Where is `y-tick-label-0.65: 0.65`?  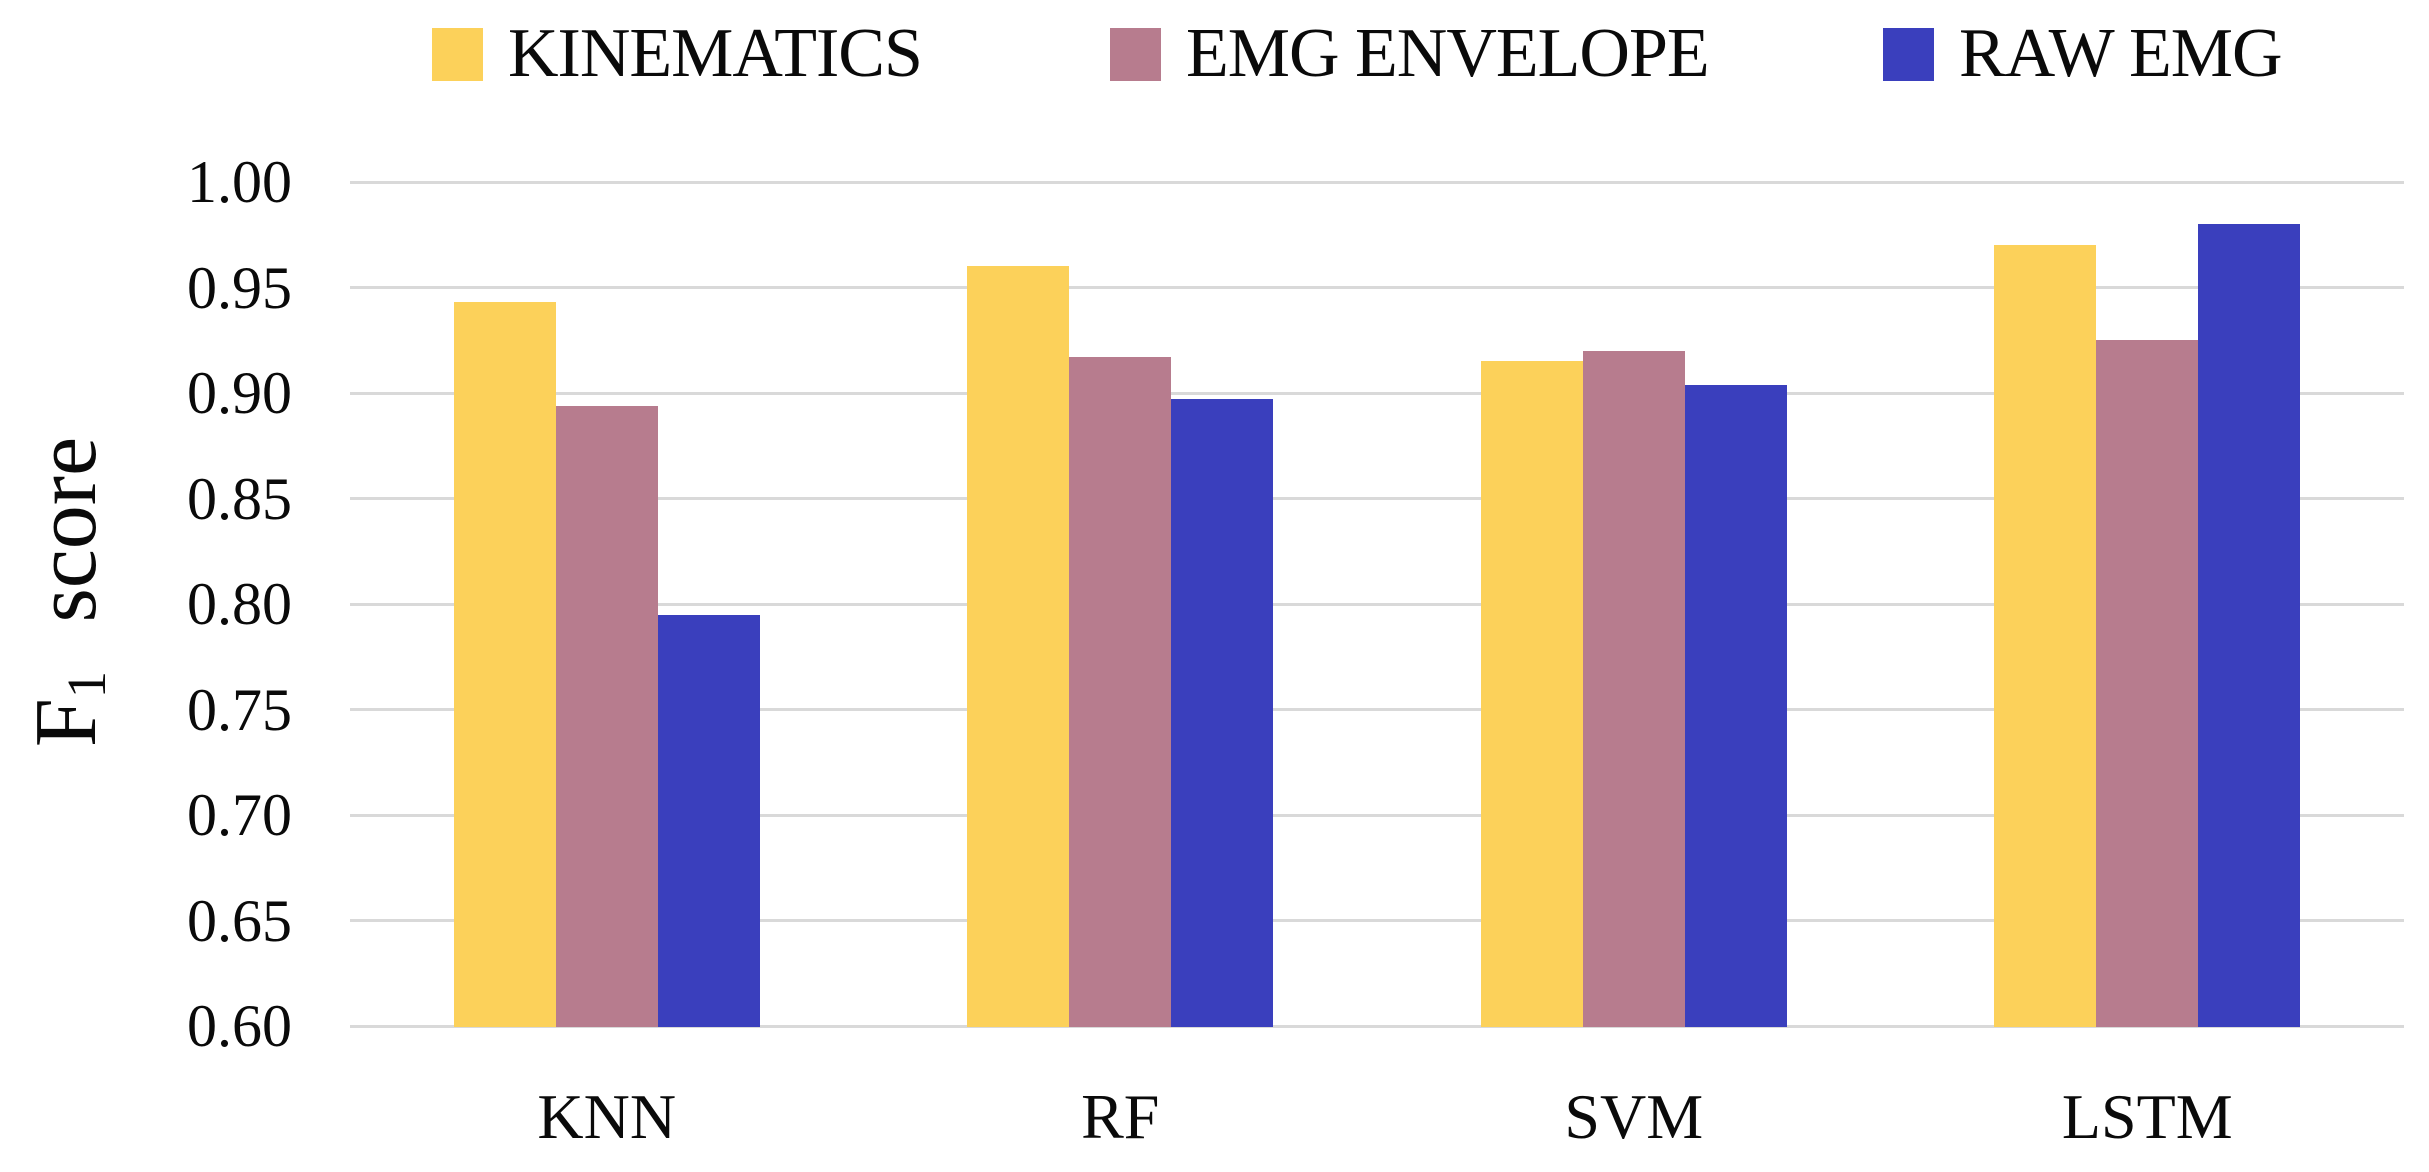 y-tick-label-0.65: 0.65 is located at coordinates (239, 920).